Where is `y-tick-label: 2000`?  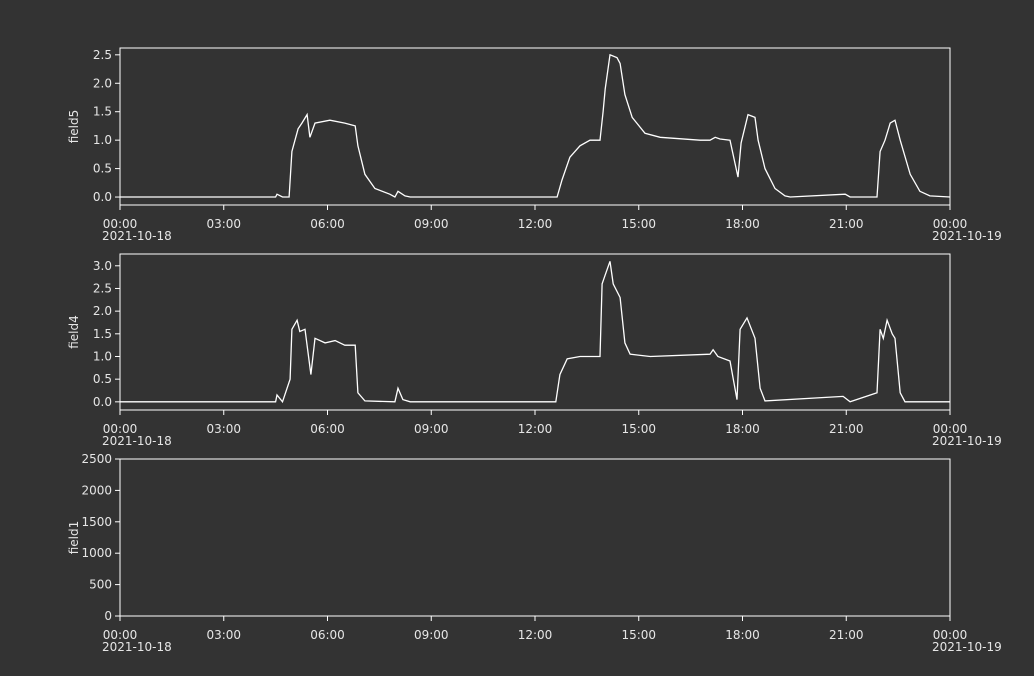 y-tick-label: 2000 is located at coordinates (96, 490).